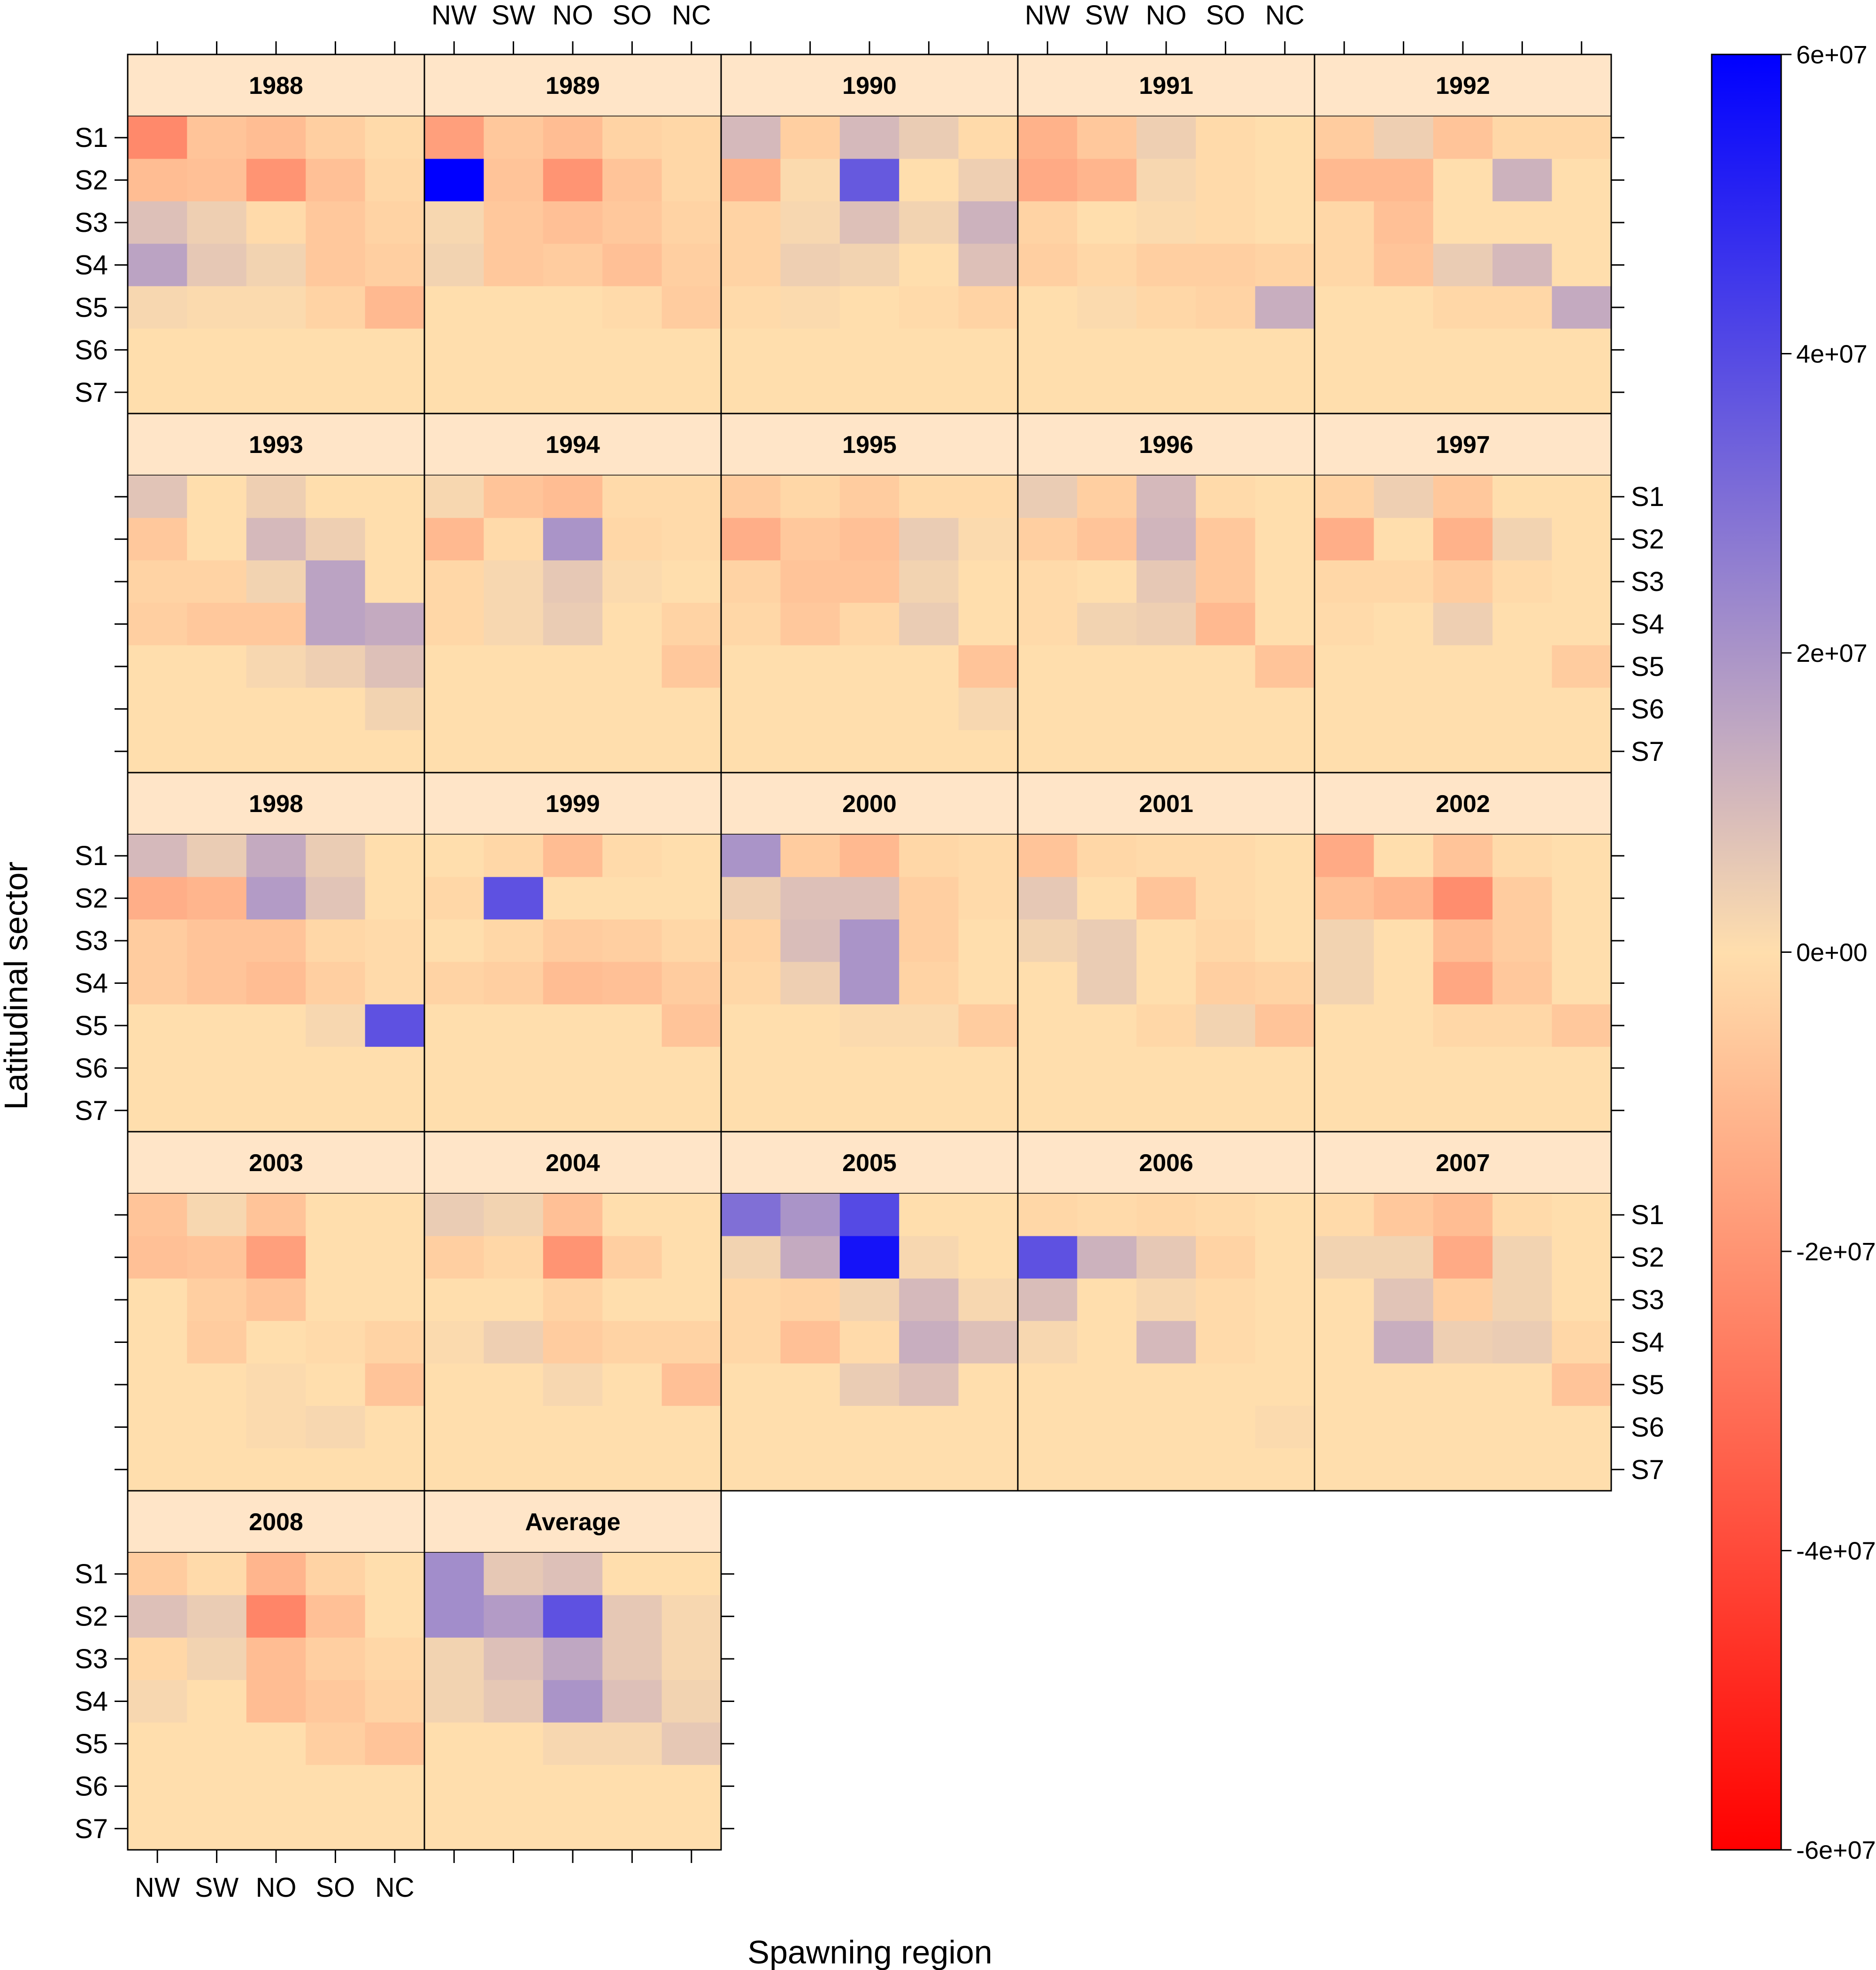 This screenshot has height=1970, width=1876. What do you see at coordinates (1463, 86) in the screenshot?
I see `panel-title: 1992` at bounding box center [1463, 86].